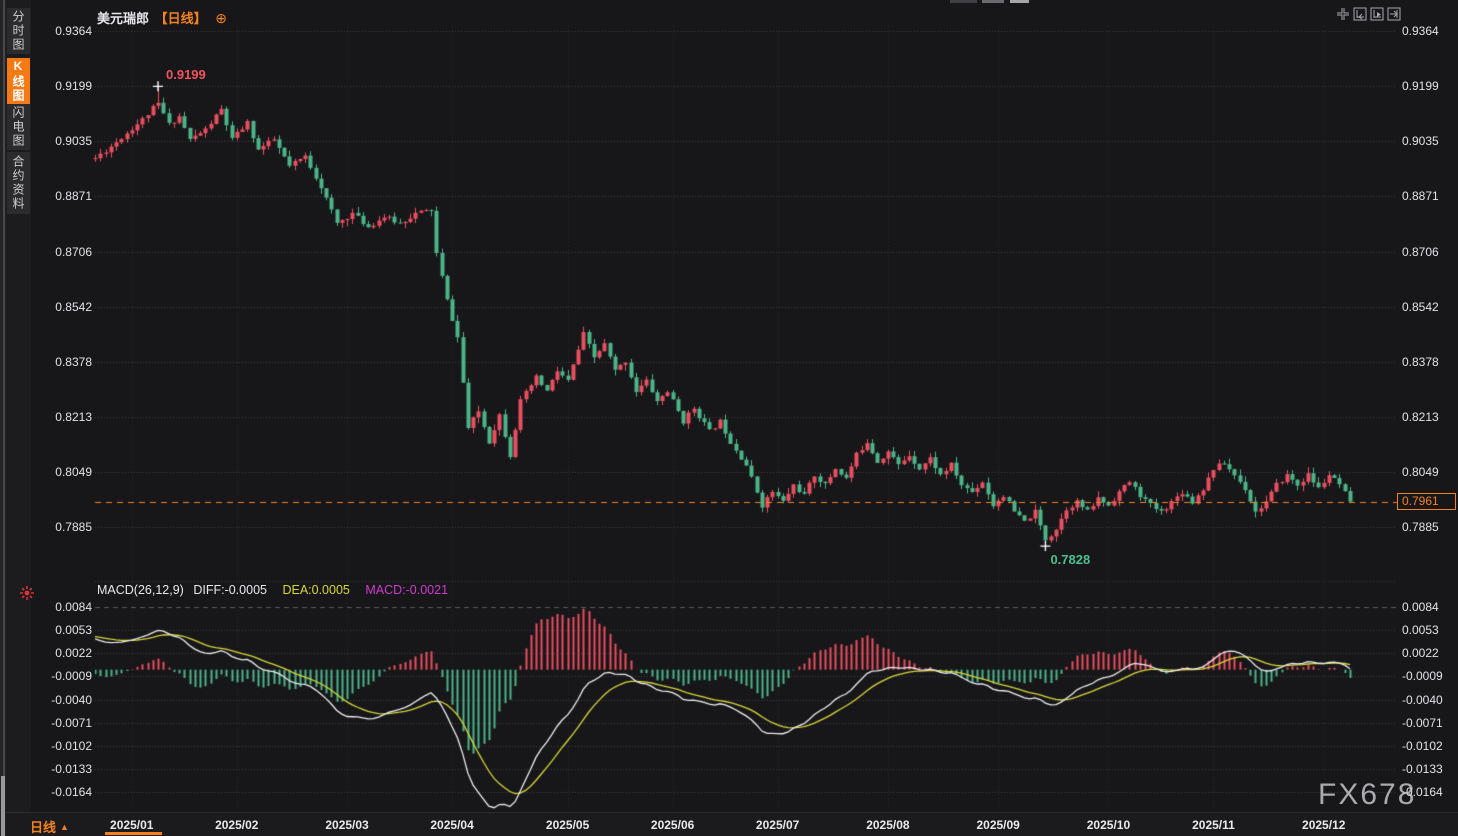  I want to click on macd-axis-left-tick-label: -0.0040, so click(71, 699).